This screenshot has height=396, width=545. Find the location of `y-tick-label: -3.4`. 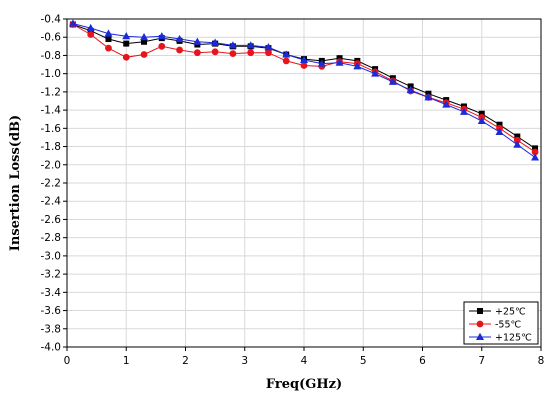

y-tick-label: -3.4 is located at coordinates (51, 293).